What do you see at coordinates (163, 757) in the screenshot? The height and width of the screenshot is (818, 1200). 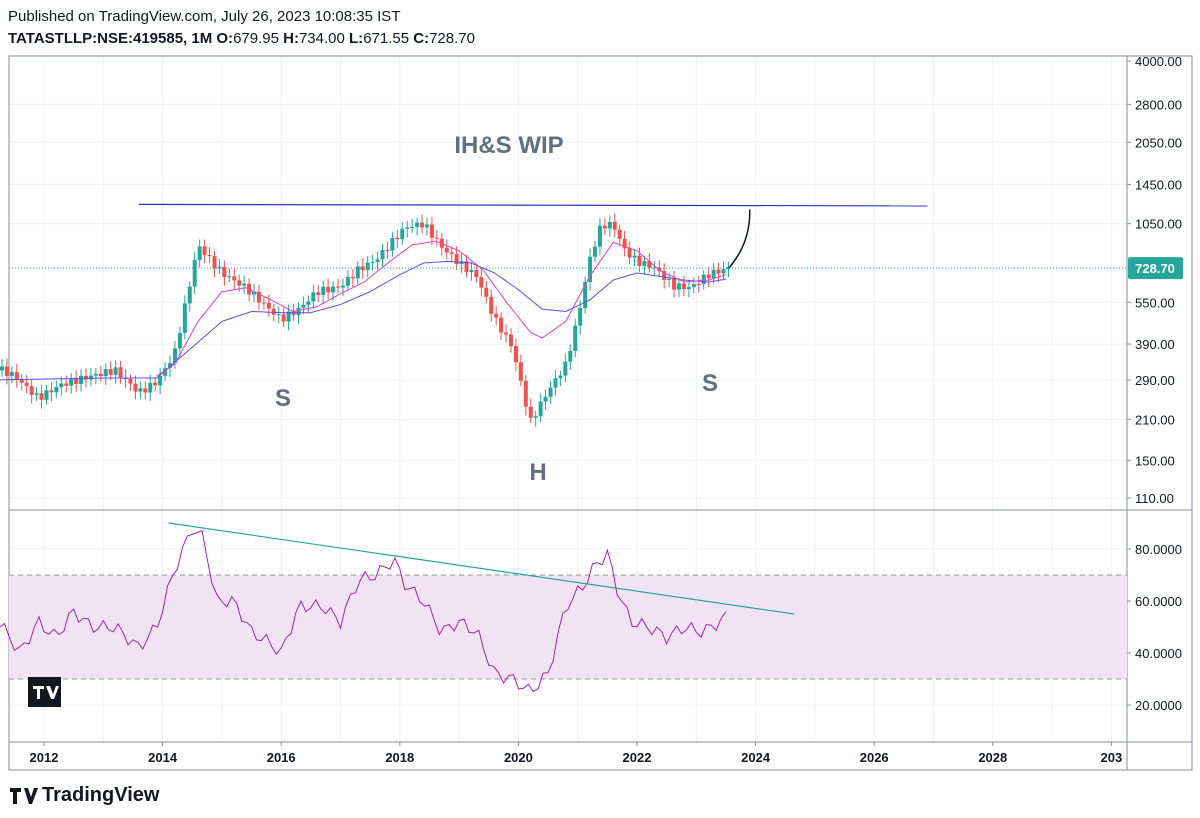 I see `x-tick-label: 2014` at bounding box center [163, 757].